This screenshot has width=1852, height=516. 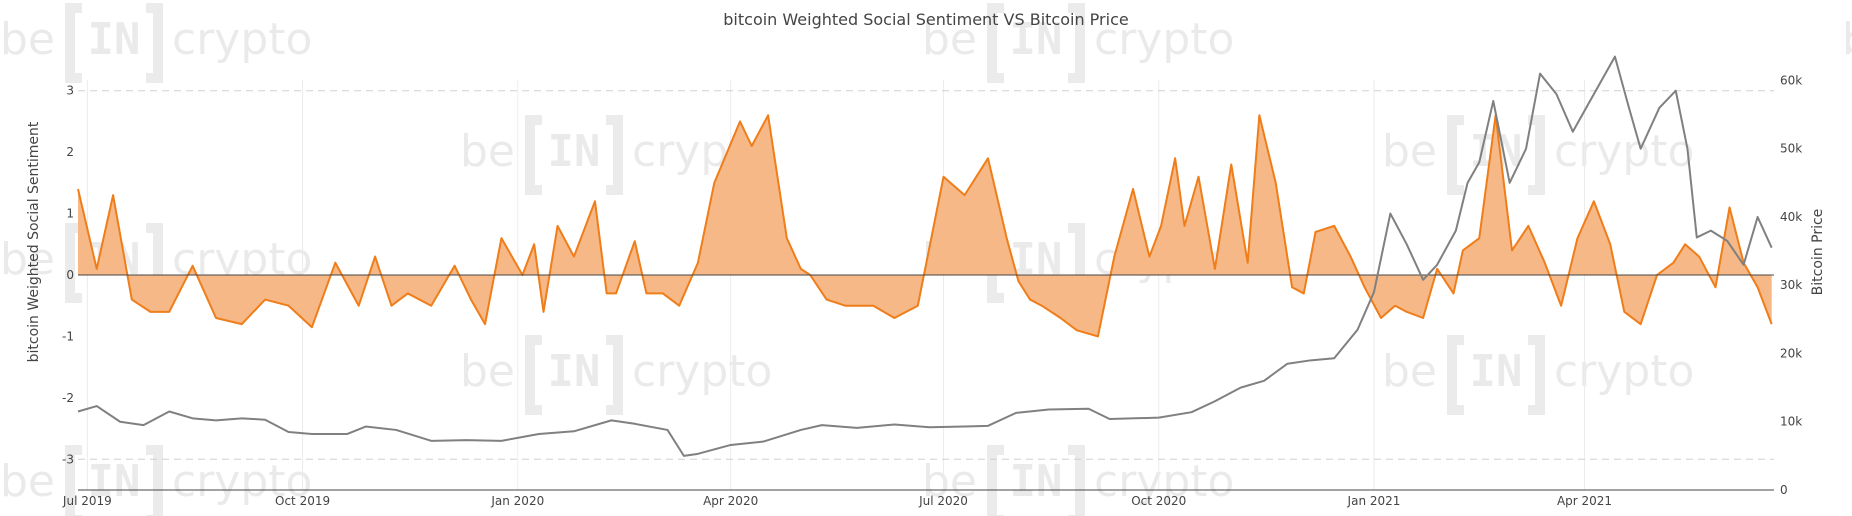 I want to click on y-left-tick-label: -3, so click(x=68, y=459).